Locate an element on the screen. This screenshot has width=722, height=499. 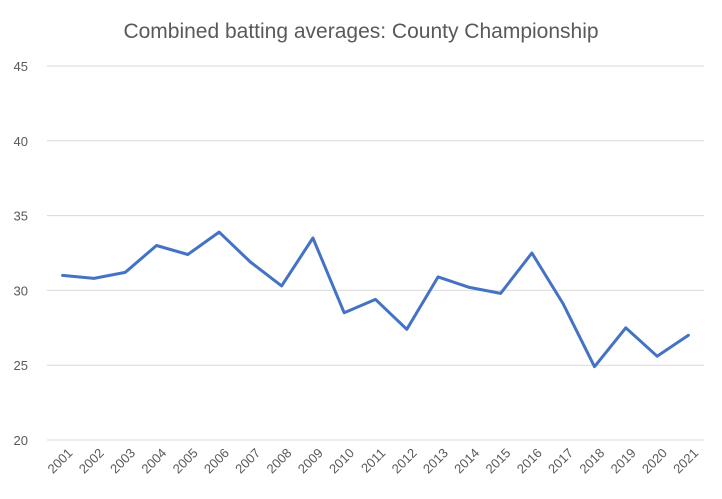
x-tick-label: 2003 is located at coordinates (122, 460).